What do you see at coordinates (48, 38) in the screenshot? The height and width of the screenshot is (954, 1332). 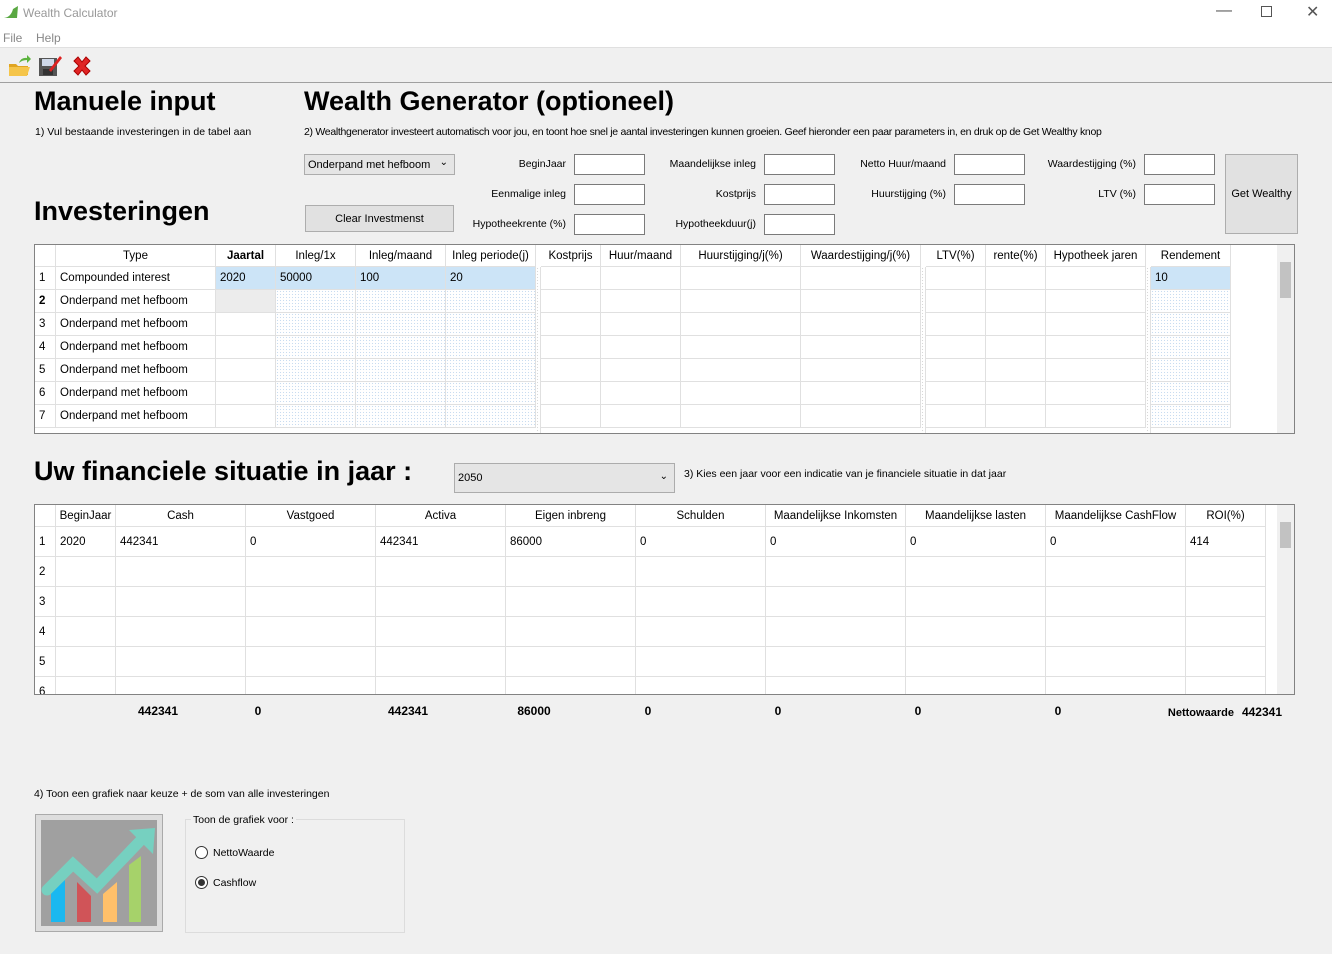 I see `menu-help: Help` at bounding box center [48, 38].